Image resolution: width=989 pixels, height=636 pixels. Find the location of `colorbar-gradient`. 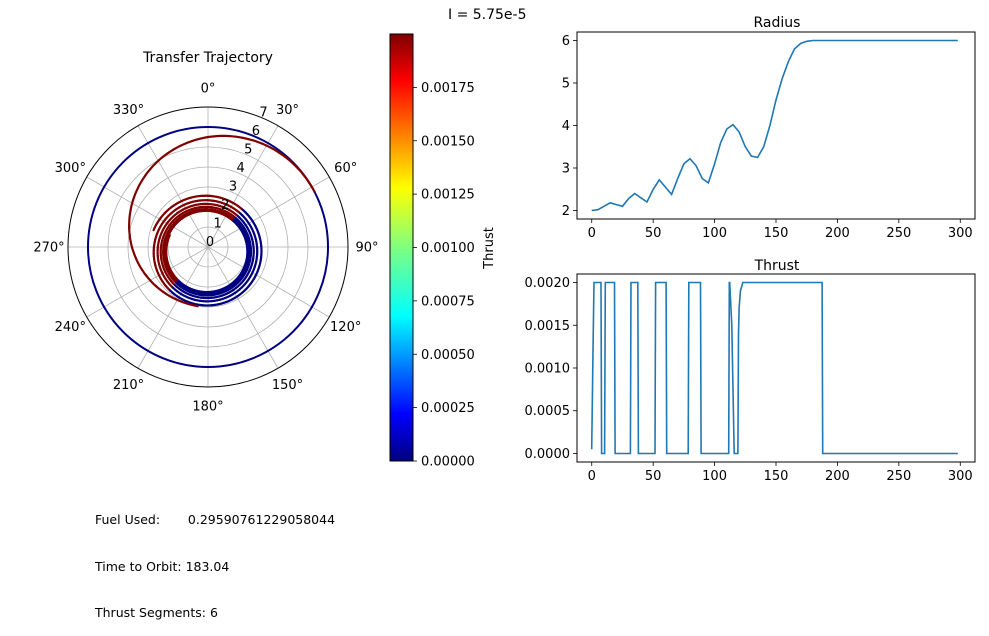

colorbar-gradient is located at coordinates (401, 247).